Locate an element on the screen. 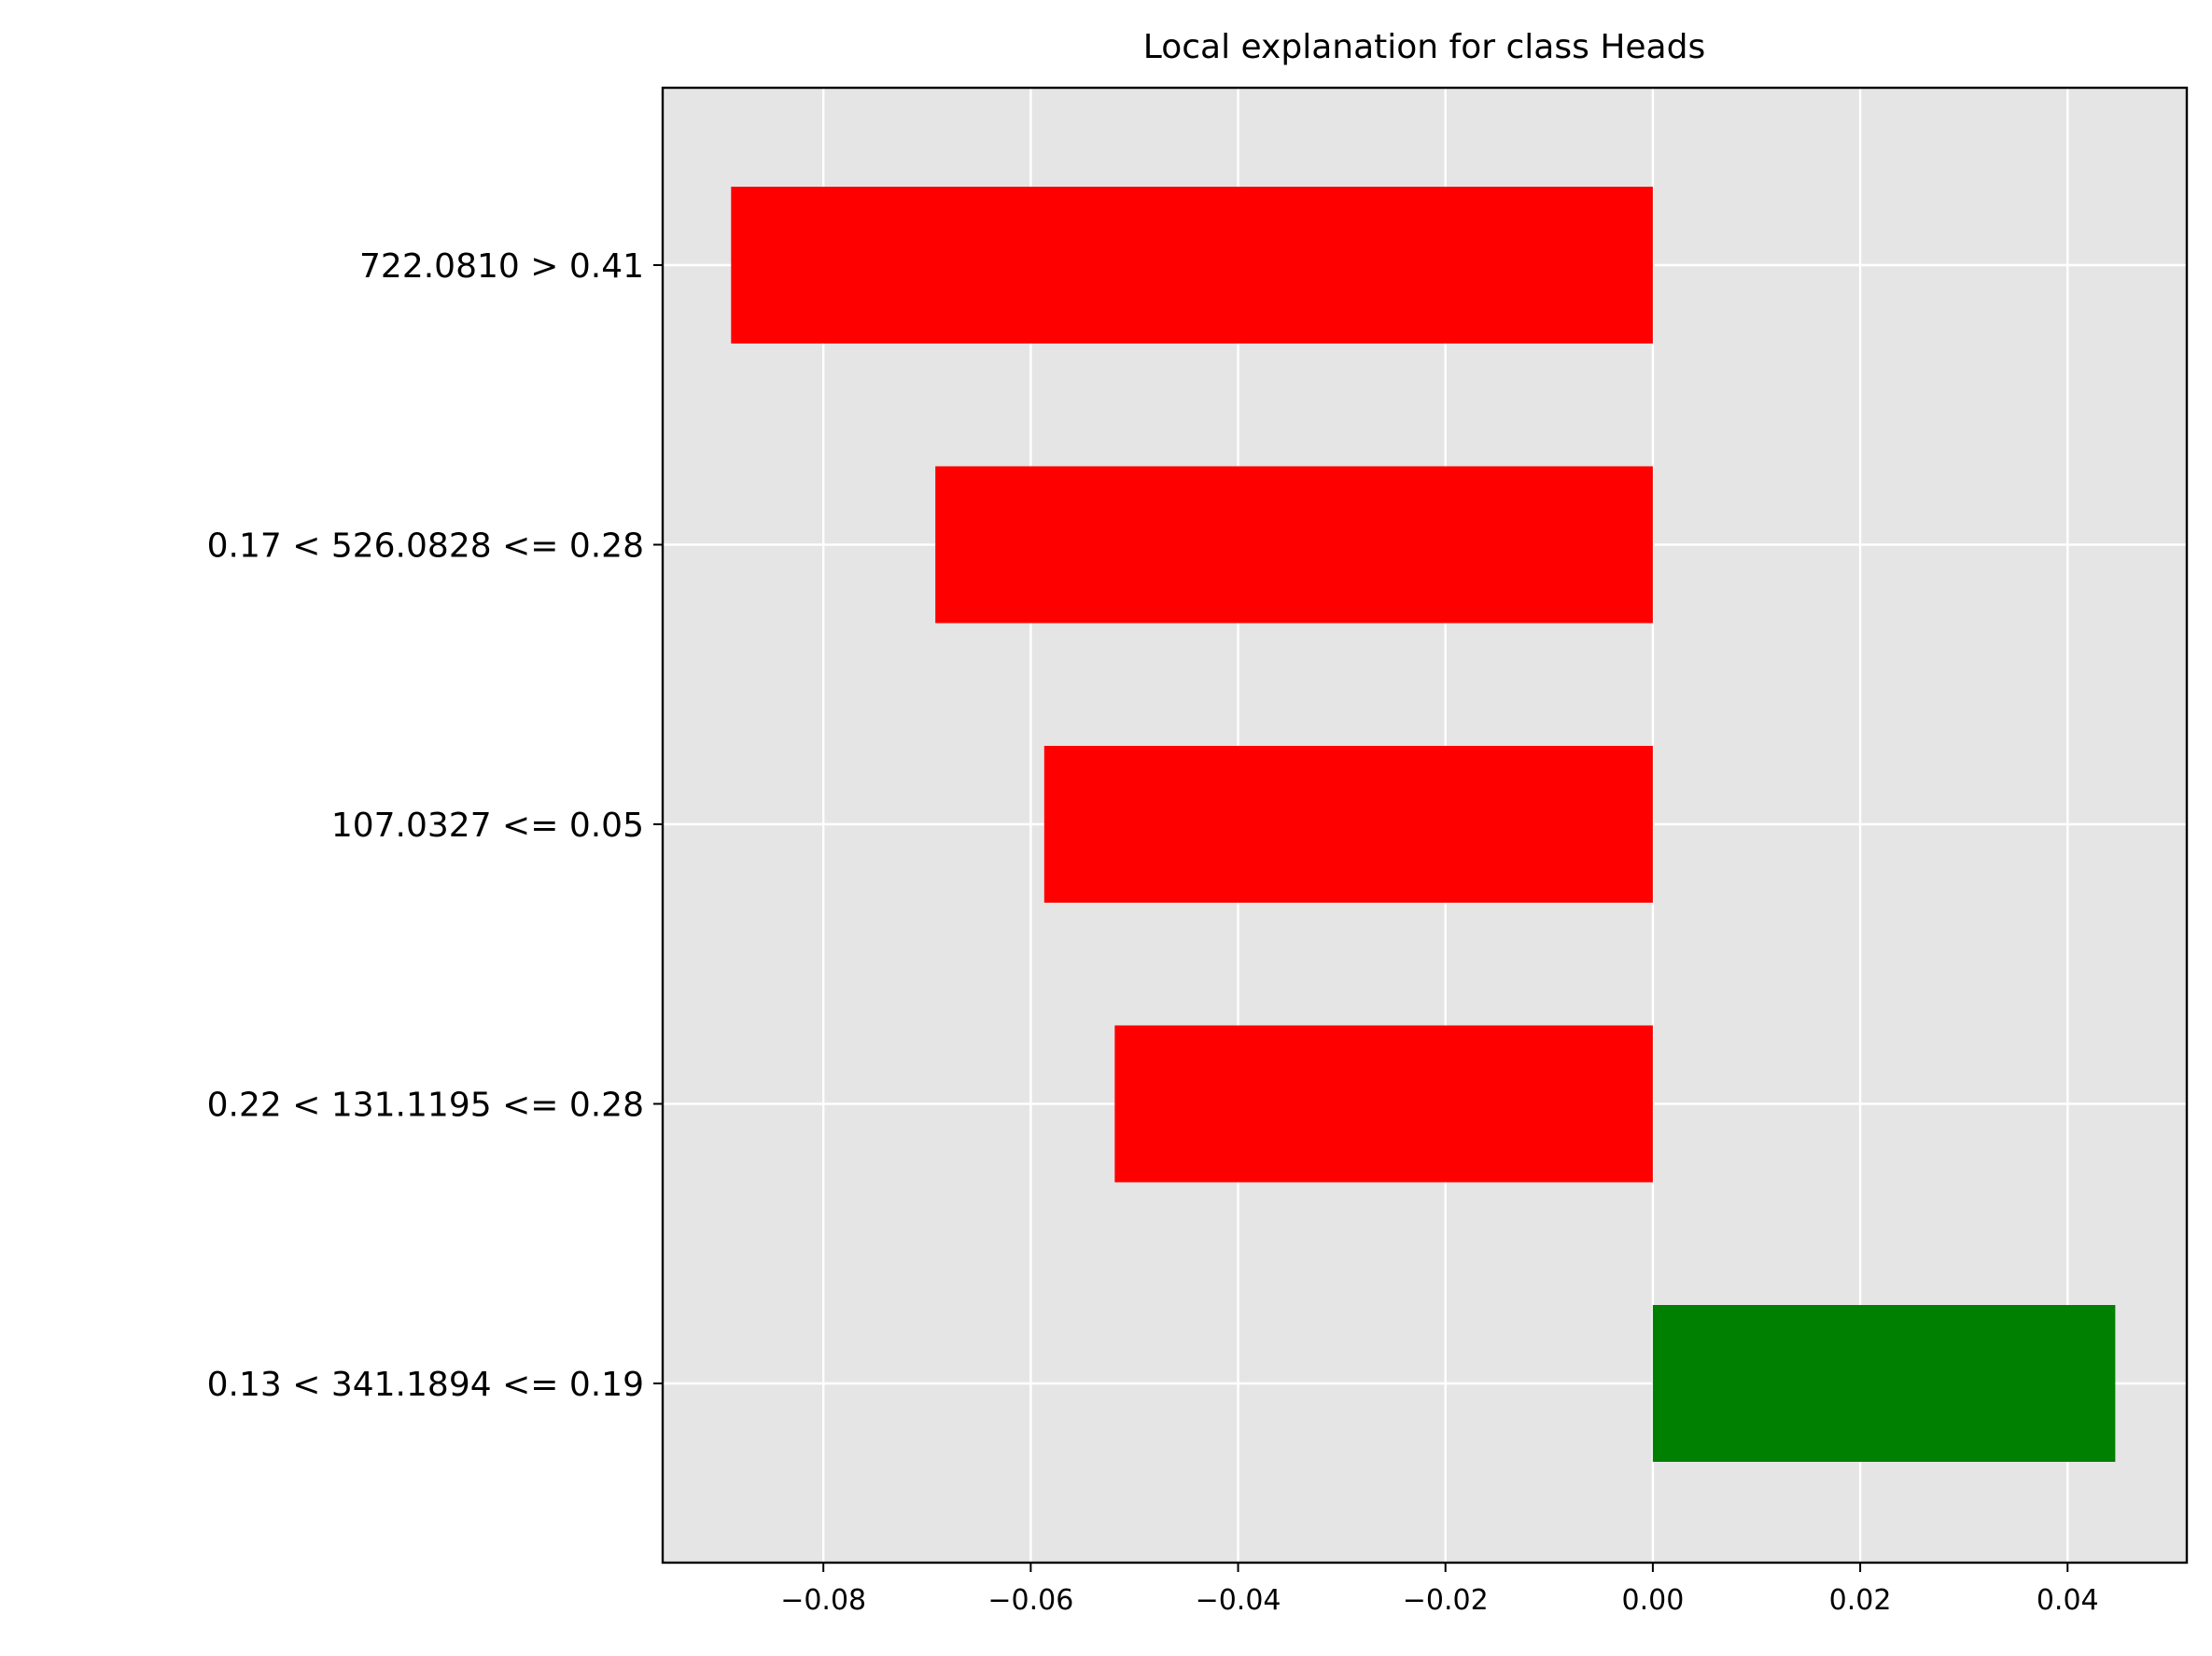 This screenshot has height=1656, width=2212. x-tick-label: 0.00 is located at coordinates (1652, 1601).